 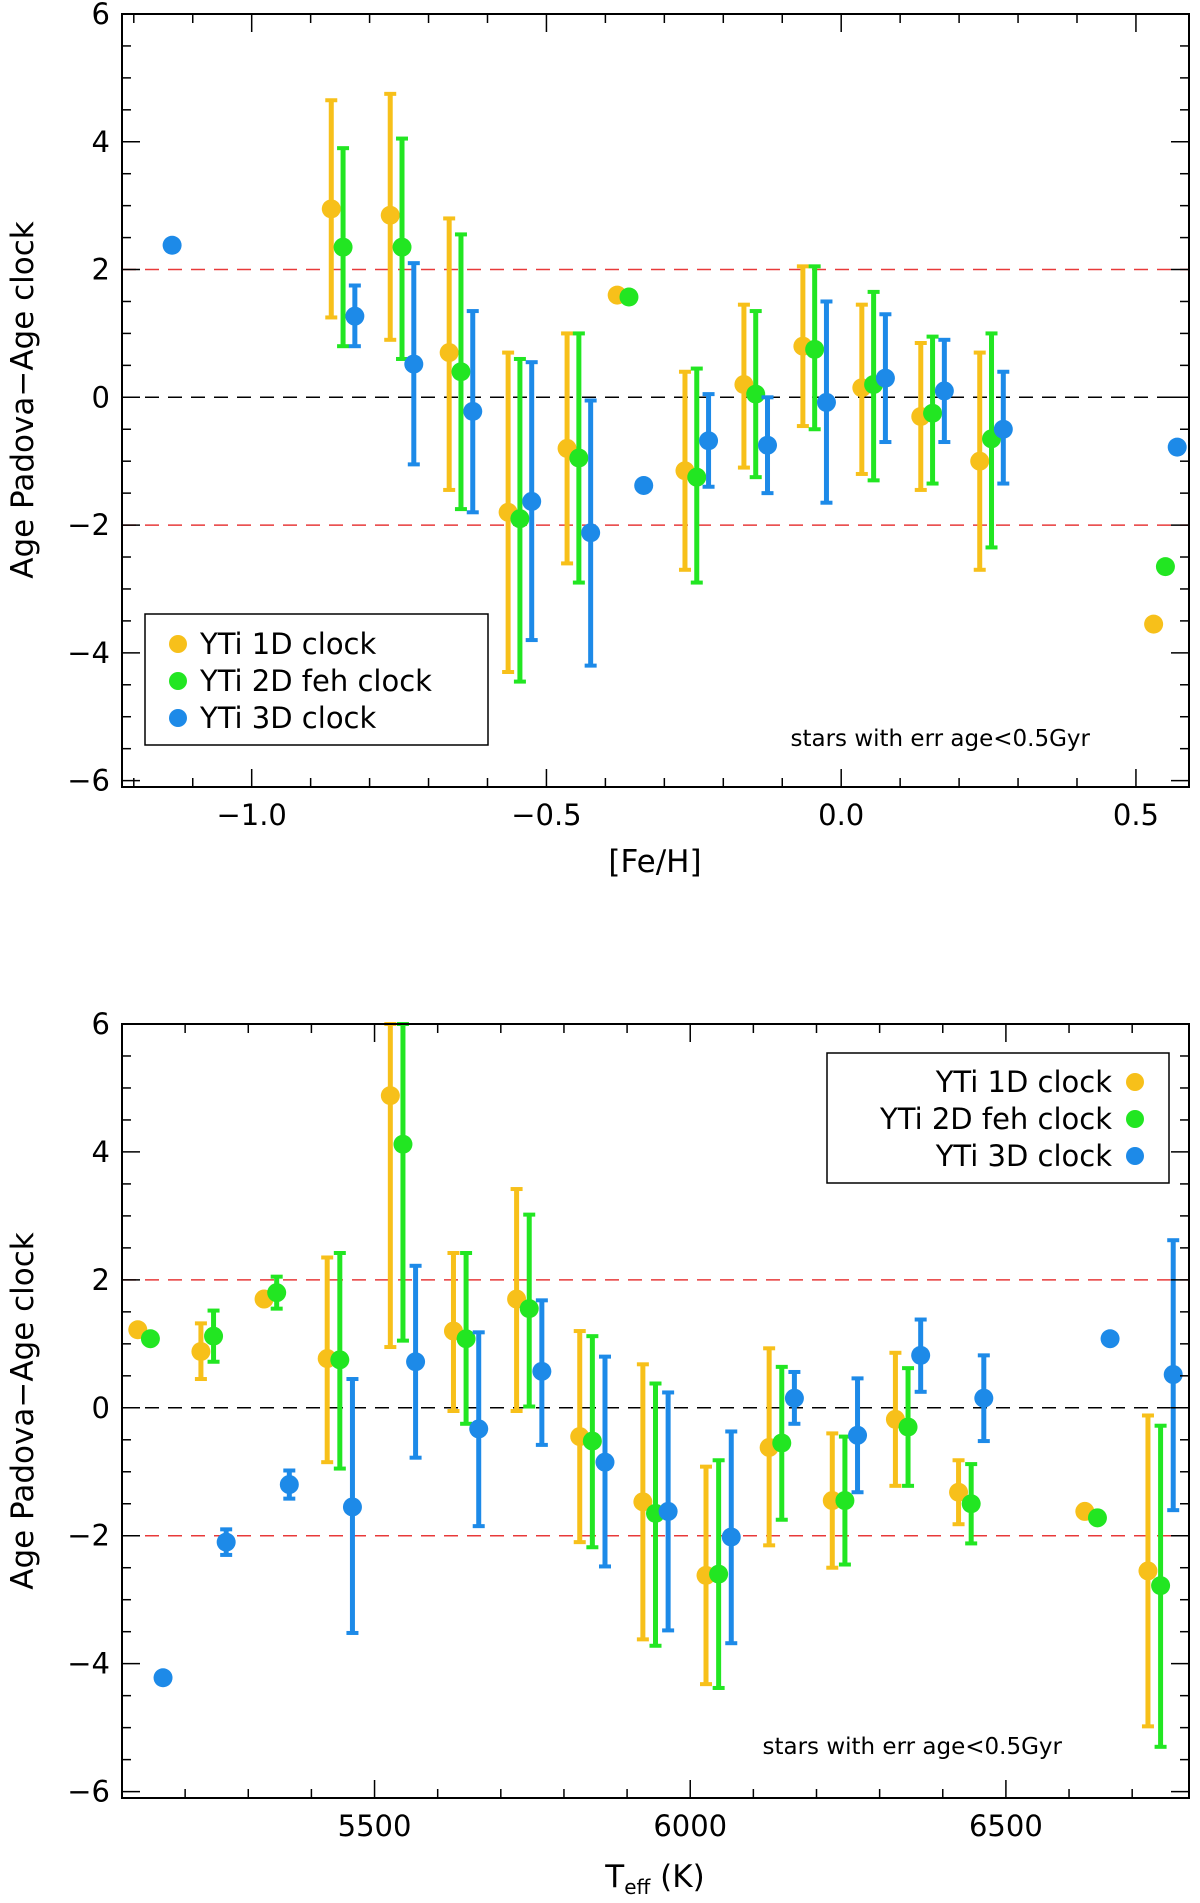 I want to click on x-tick-label: 6000, so click(x=690, y=1826).